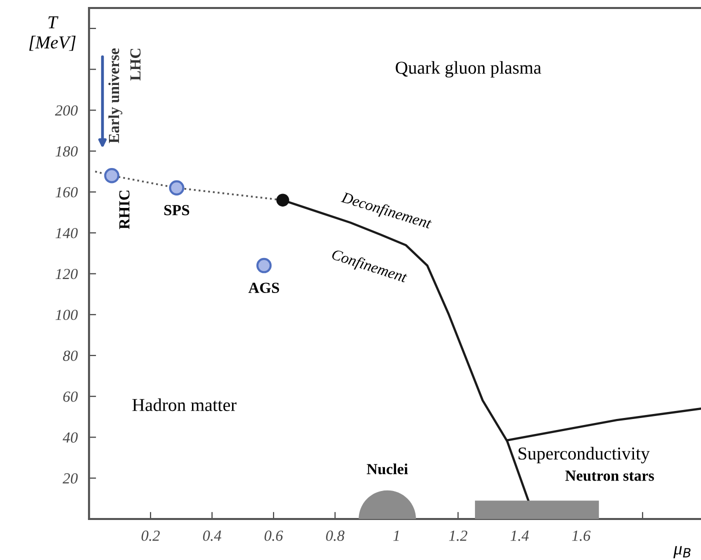  I want to click on x-tick-label: 0.2, so click(151, 535).